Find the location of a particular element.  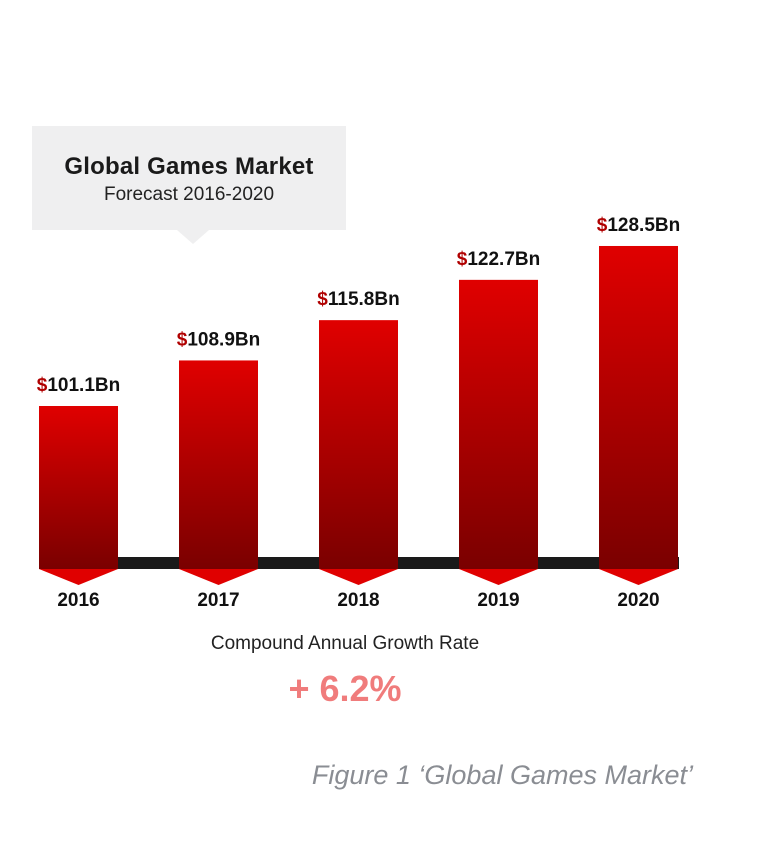

data-label-2016: $101.1Bn is located at coordinates (78, 385).